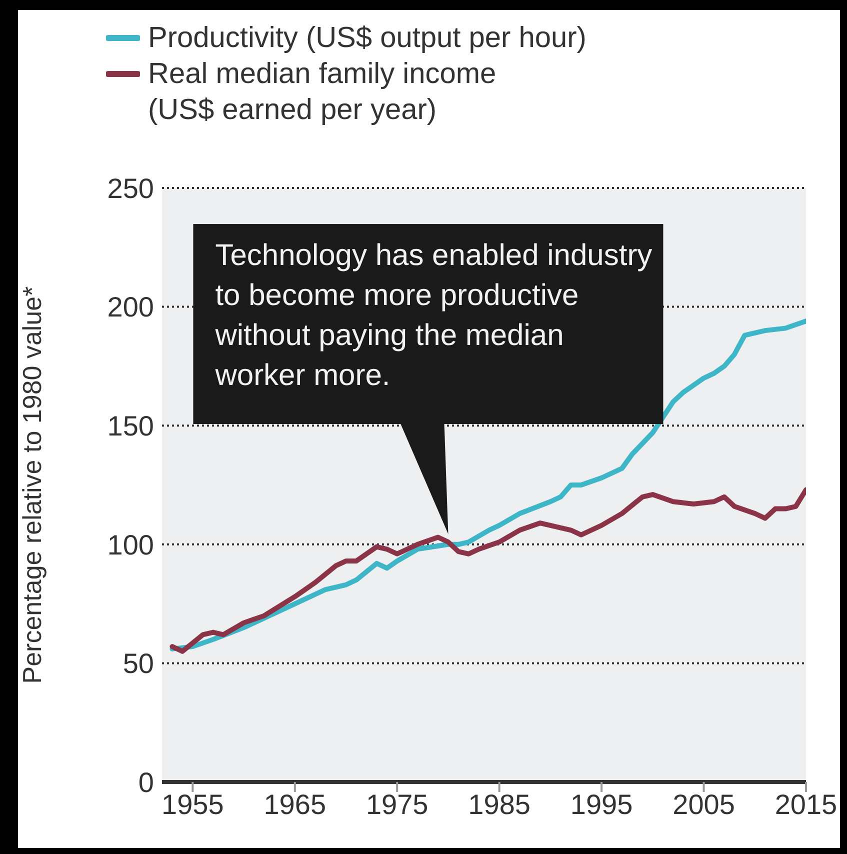 The width and height of the screenshot is (847, 854). I want to click on y-tick-label: 0, so click(146, 782).